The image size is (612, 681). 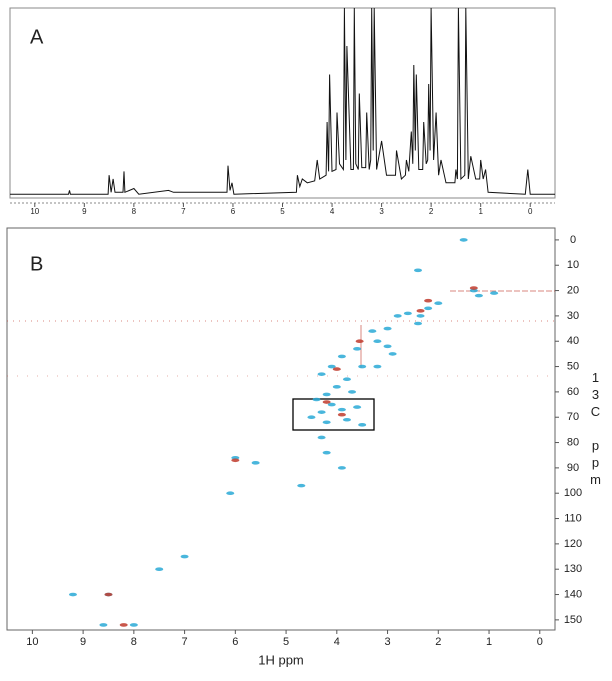 What do you see at coordinates (573, 468) in the screenshot?
I see `y-tick-label: 90` at bounding box center [573, 468].